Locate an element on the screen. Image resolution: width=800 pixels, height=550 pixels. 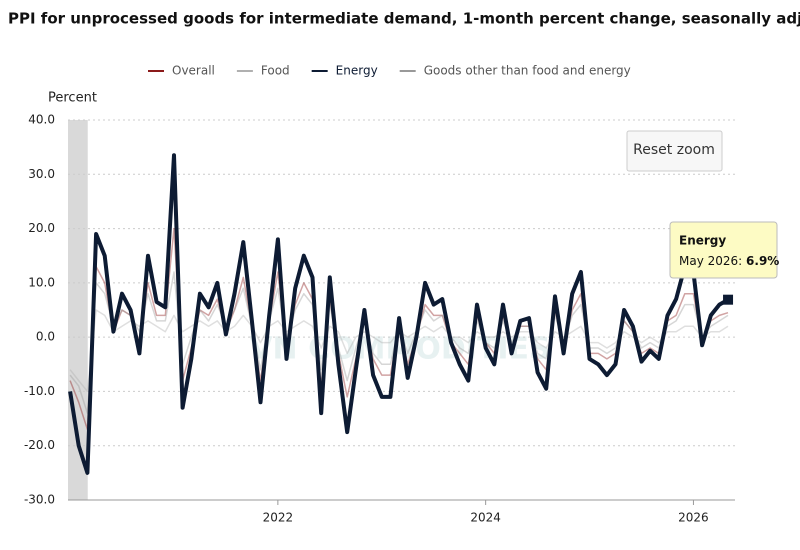
x-tick-label: 2026 is located at coordinates (693, 518).